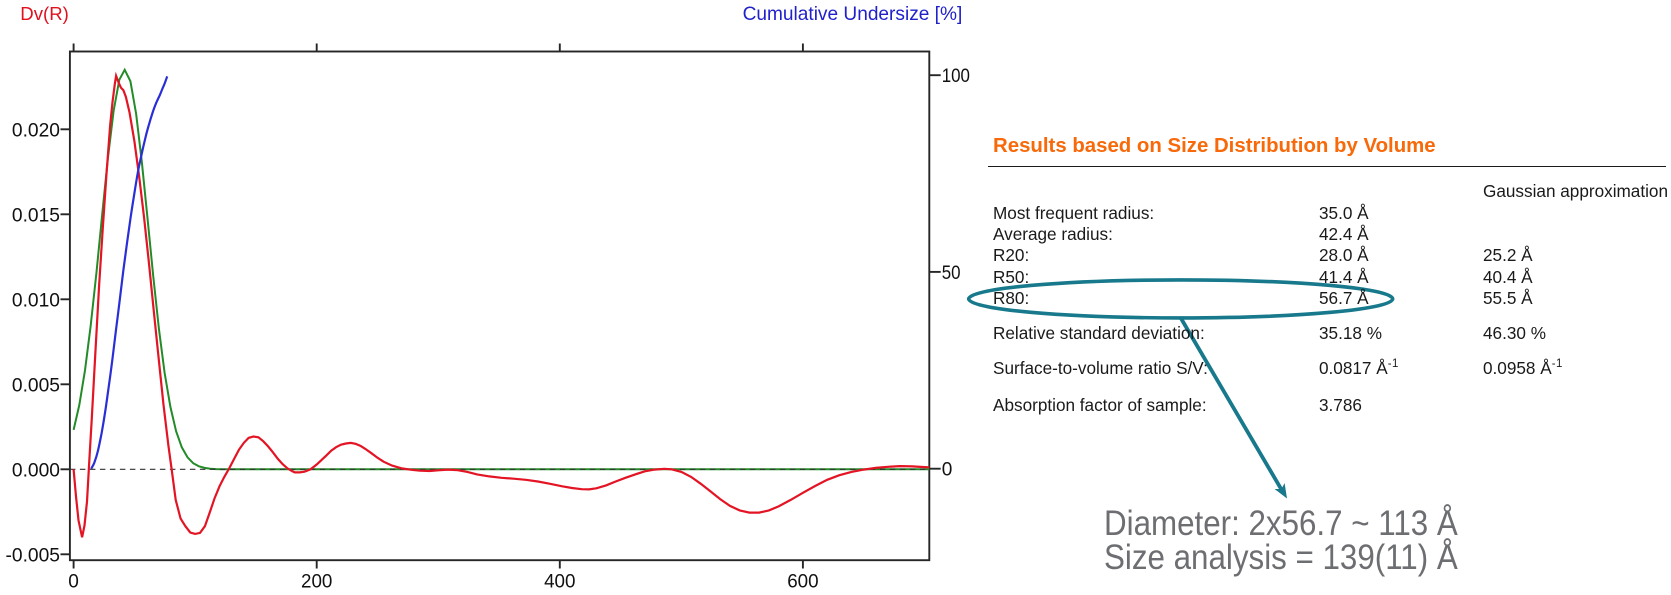 Image resolution: width=1671 pixels, height=595 pixels. Describe the element at coordinates (36, 470) in the screenshot. I see `svg-text: 0.000` at that location.